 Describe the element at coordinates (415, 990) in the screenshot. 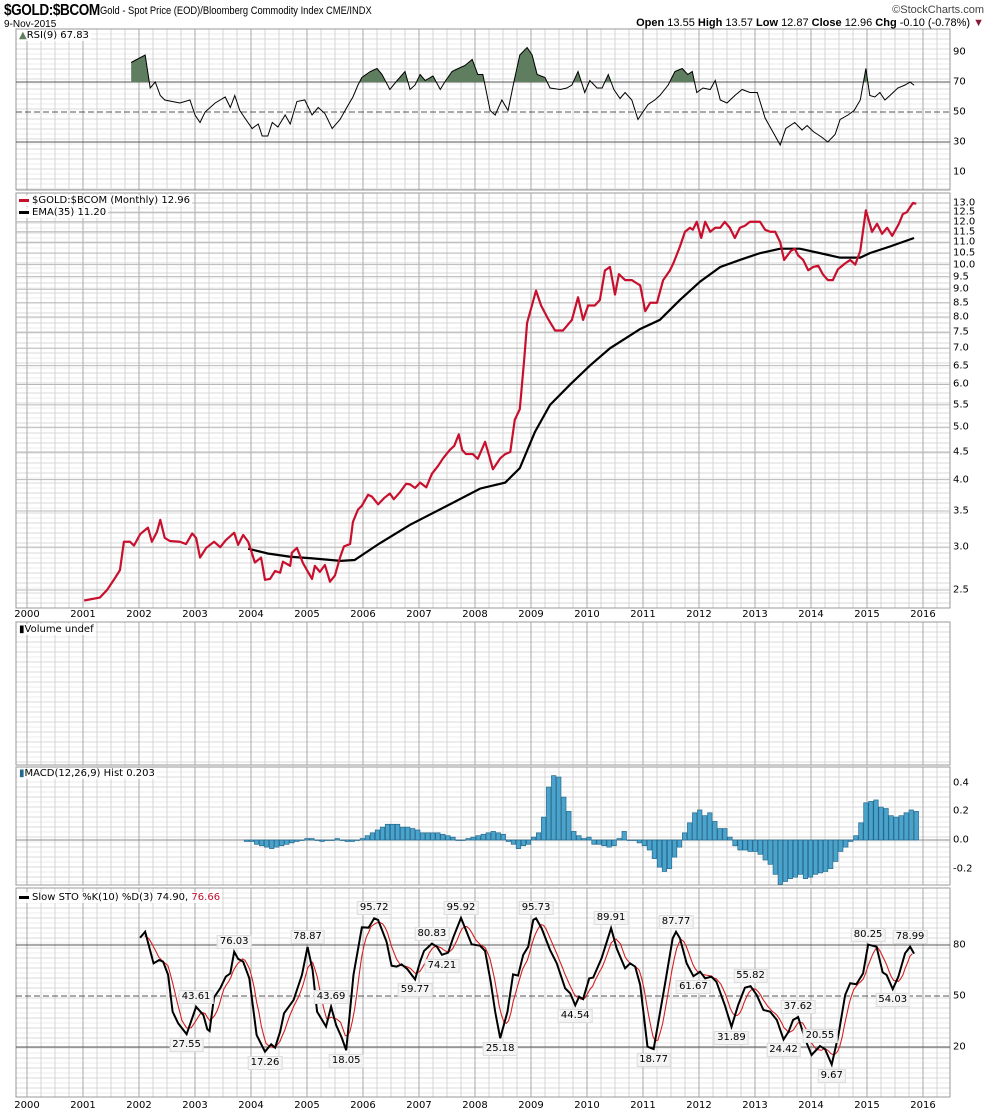

I see `sto-value-annotation: 59.77` at that location.